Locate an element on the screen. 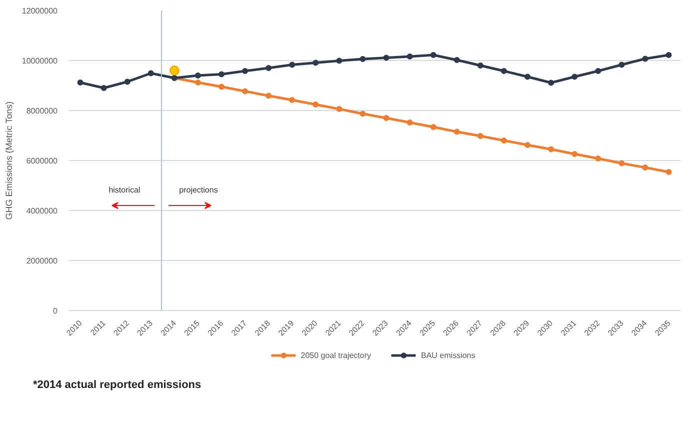  annotation: historical is located at coordinates (124, 190).